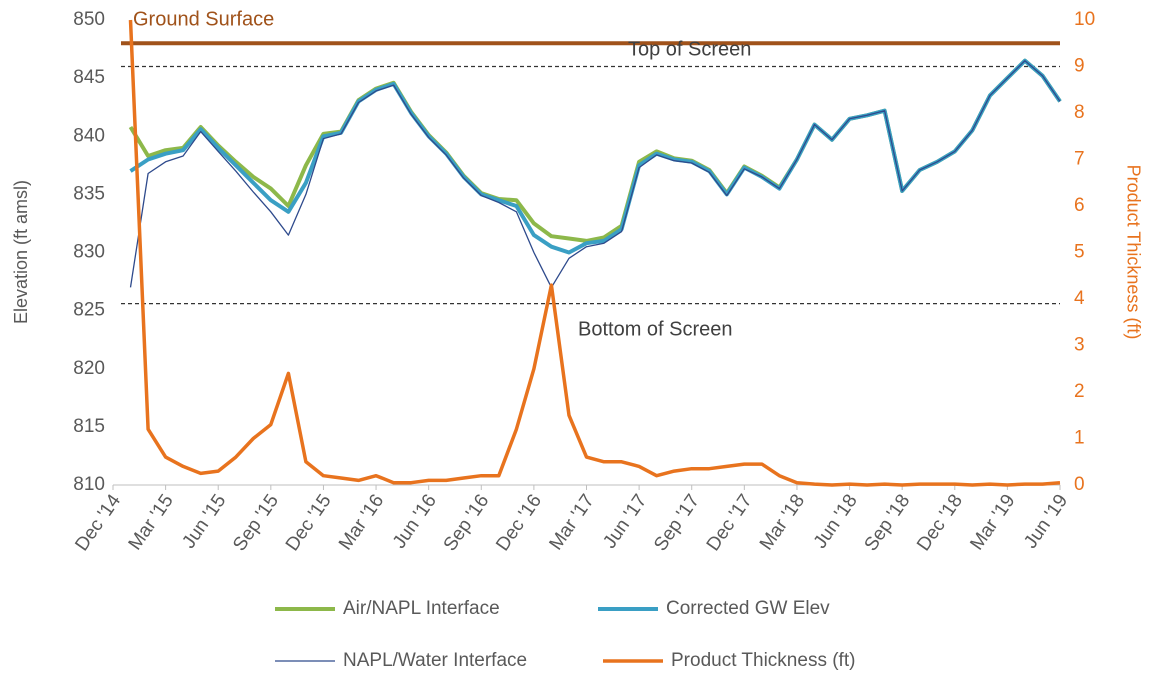 The height and width of the screenshot is (677, 1151). I want to click on x-tick-label: Mar '16, so click(361, 522).